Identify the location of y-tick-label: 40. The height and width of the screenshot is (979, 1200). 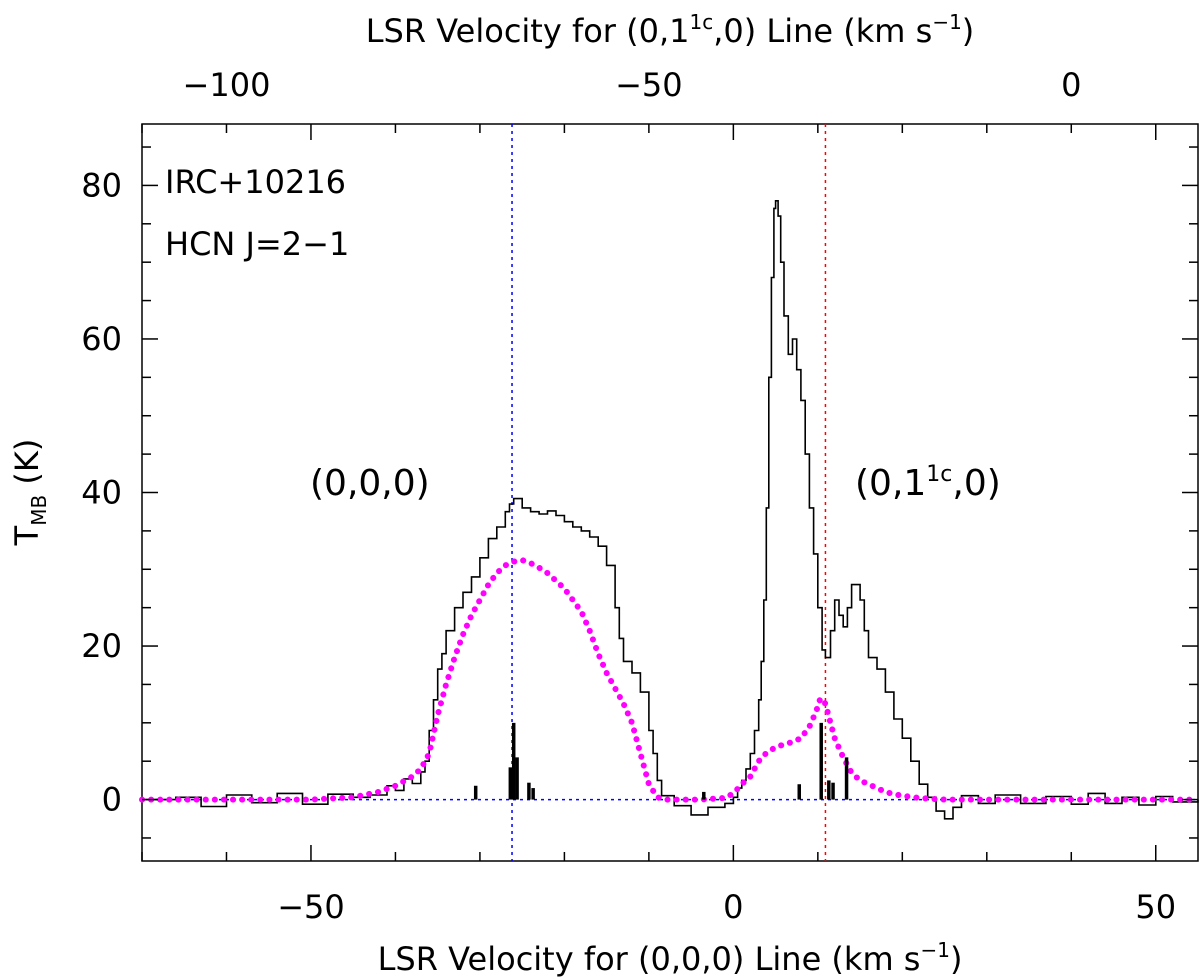
(101, 493).